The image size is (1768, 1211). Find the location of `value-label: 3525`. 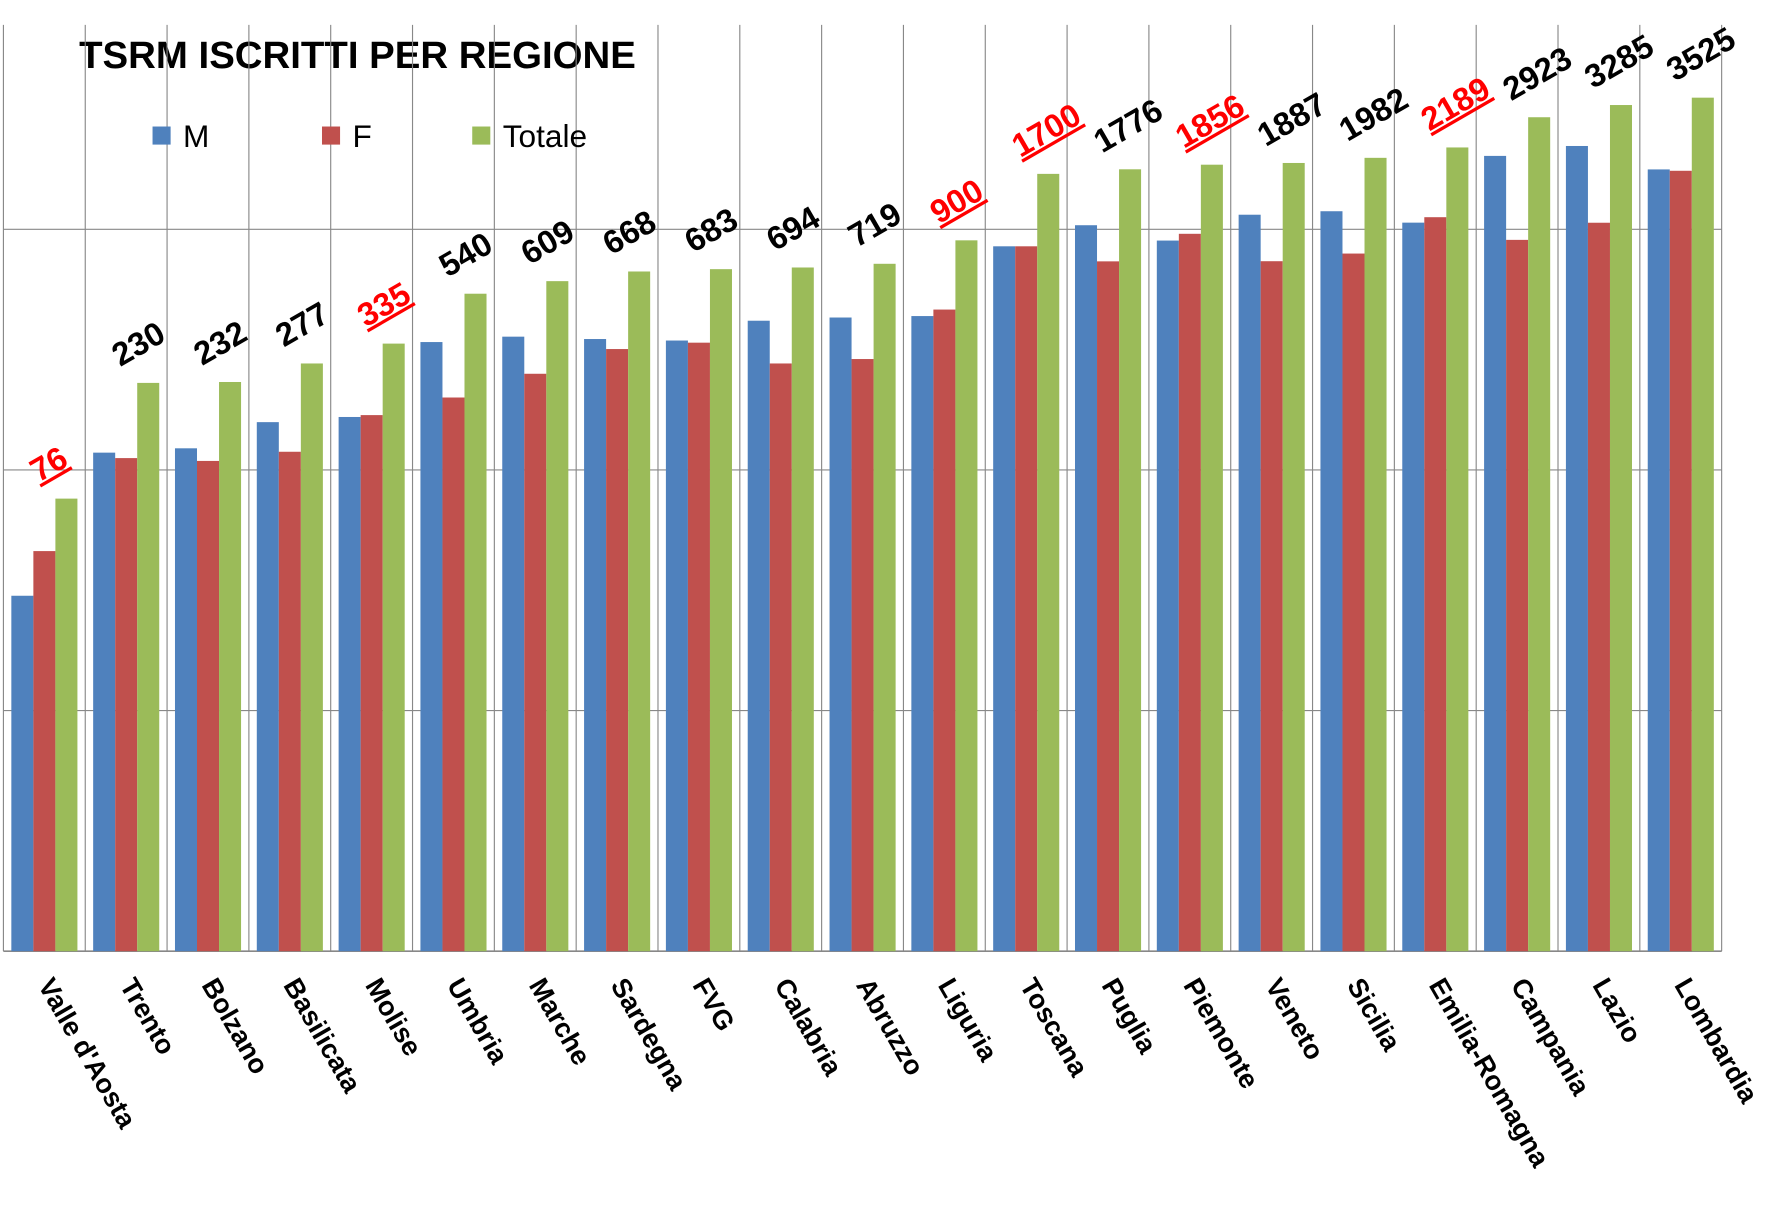

value-label: 3525 is located at coordinates (1701, 53).